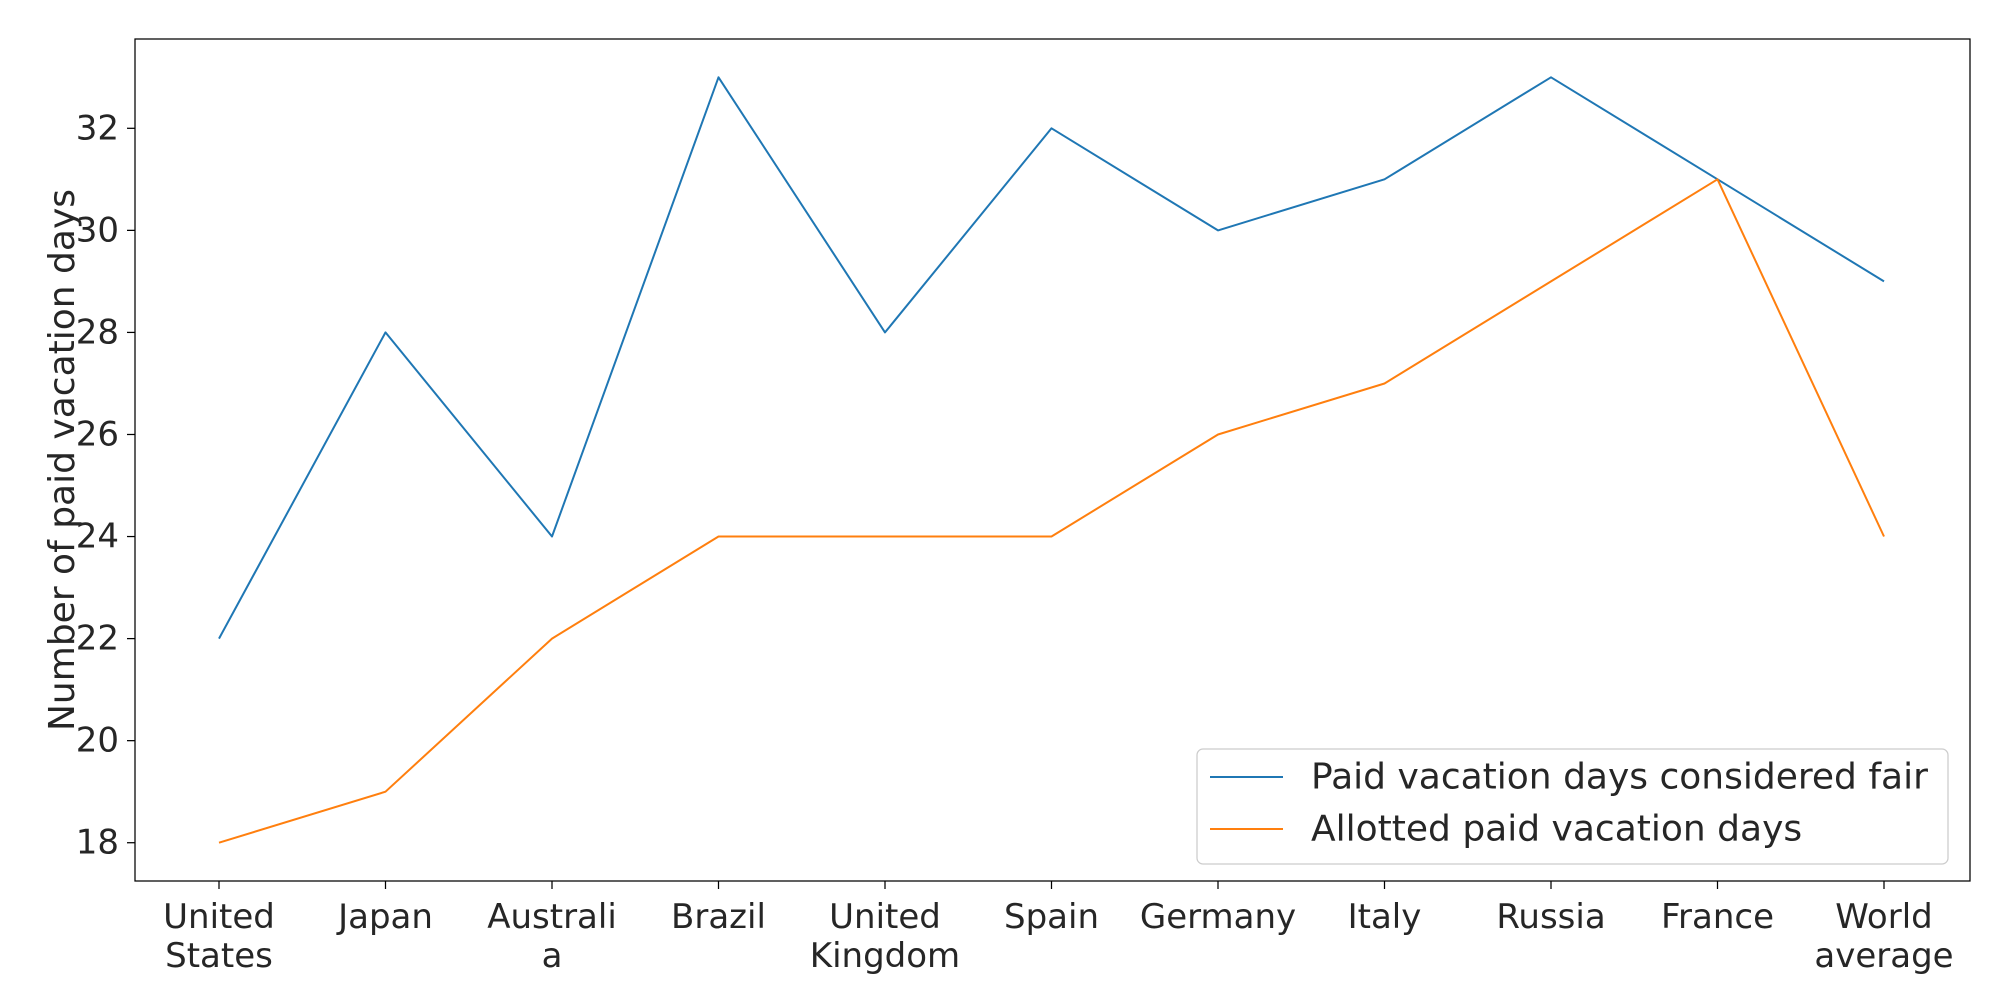  Describe the element at coordinates (384, 917) in the screenshot. I see `x-tick-label: Japan` at that location.